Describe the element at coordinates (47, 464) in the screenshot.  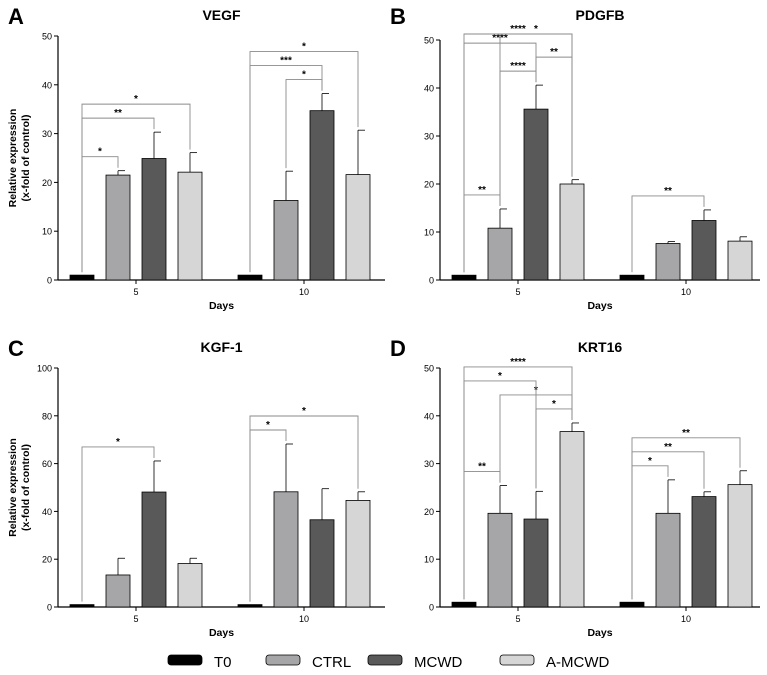
I see `y-tick-label: 60` at that location.